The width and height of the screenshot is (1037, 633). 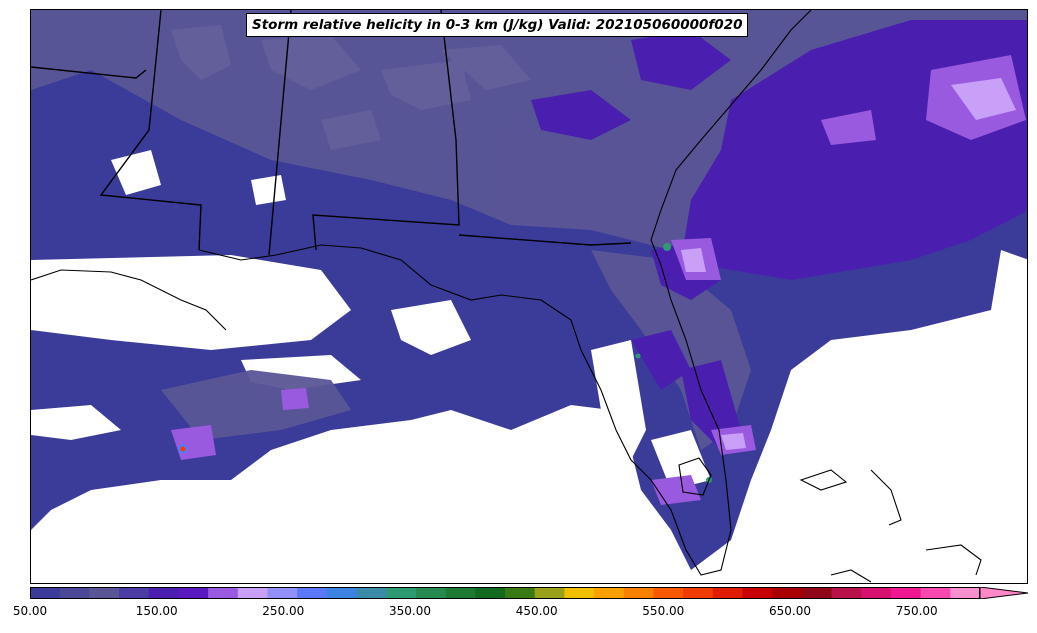 I want to click on colorbar-tick-label: 750.00, so click(x=916, y=611).